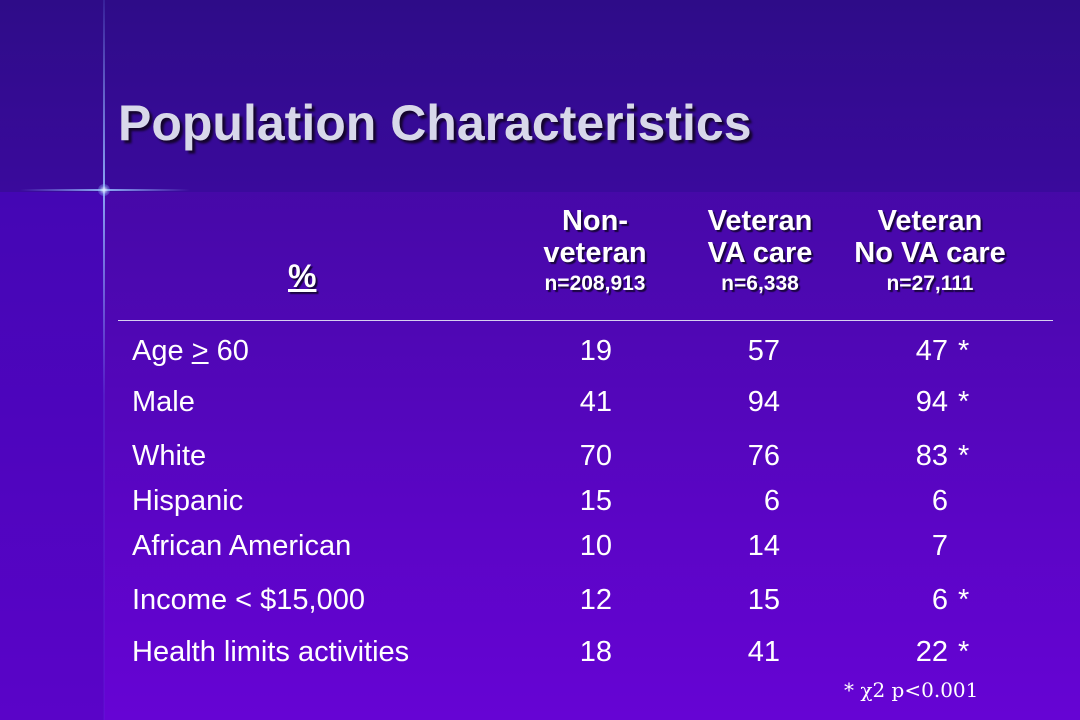 Image resolution: width=1080 pixels, height=720 pixels. Describe the element at coordinates (540, 402) in the screenshot. I see `table-row-male: Male 41 94 94 *` at that location.